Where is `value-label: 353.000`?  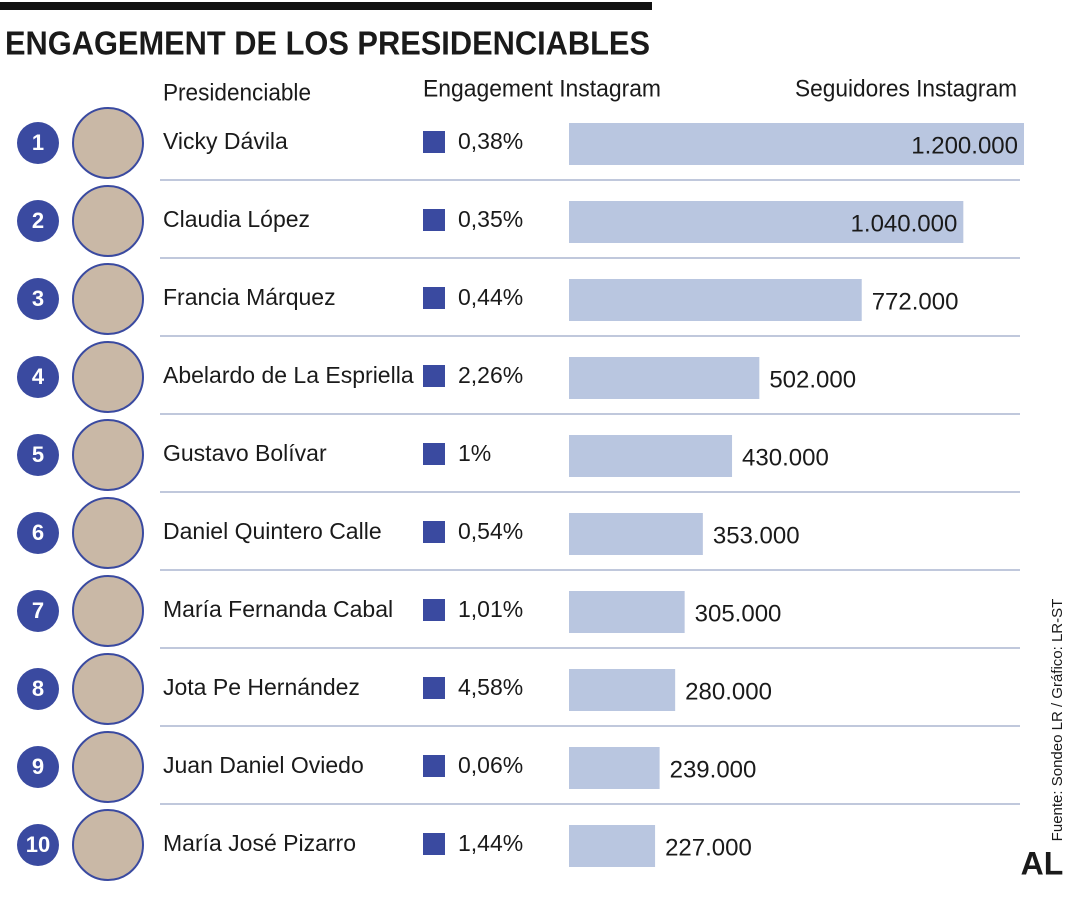 value-label: 353.000 is located at coordinates (756, 535).